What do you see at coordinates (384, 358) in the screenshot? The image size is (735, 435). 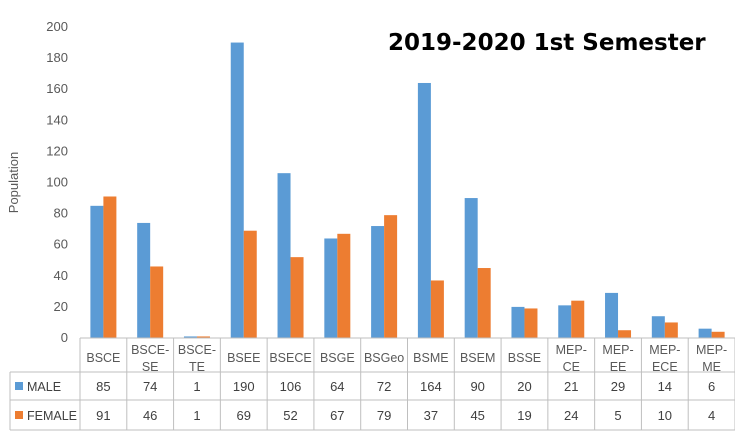 I see `category-label: BSGeo` at bounding box center [384, 358].